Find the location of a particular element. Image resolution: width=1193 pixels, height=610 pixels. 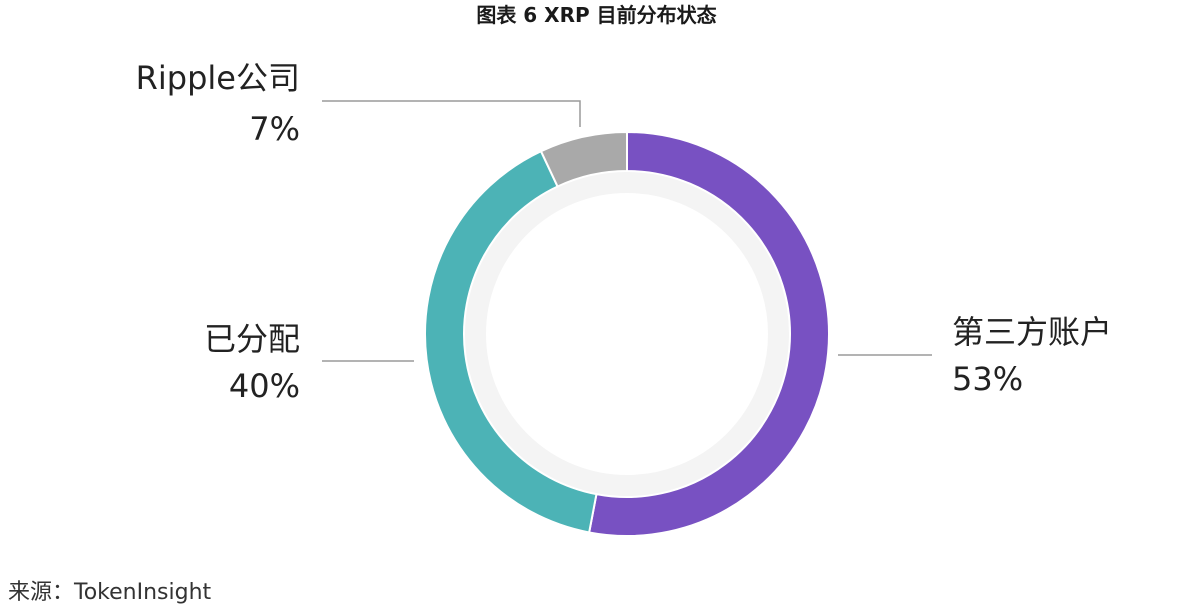

slice-value-0: 53% is located at coordinates (987, 379).